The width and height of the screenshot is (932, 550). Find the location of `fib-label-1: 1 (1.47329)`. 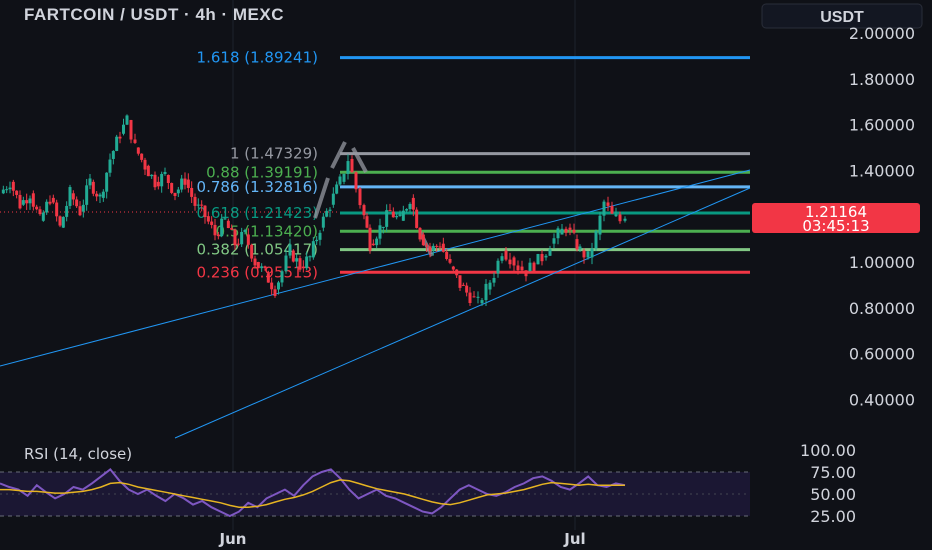

fib-label-1: 1 (1.47329) is located at coordinates (274, 154).